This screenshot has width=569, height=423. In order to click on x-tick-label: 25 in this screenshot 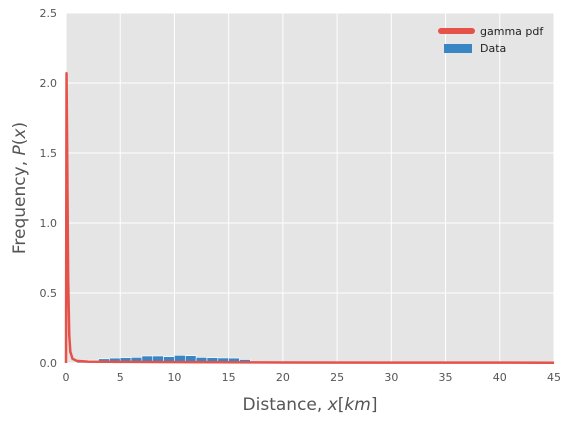, I will do `click(337, 377)`.